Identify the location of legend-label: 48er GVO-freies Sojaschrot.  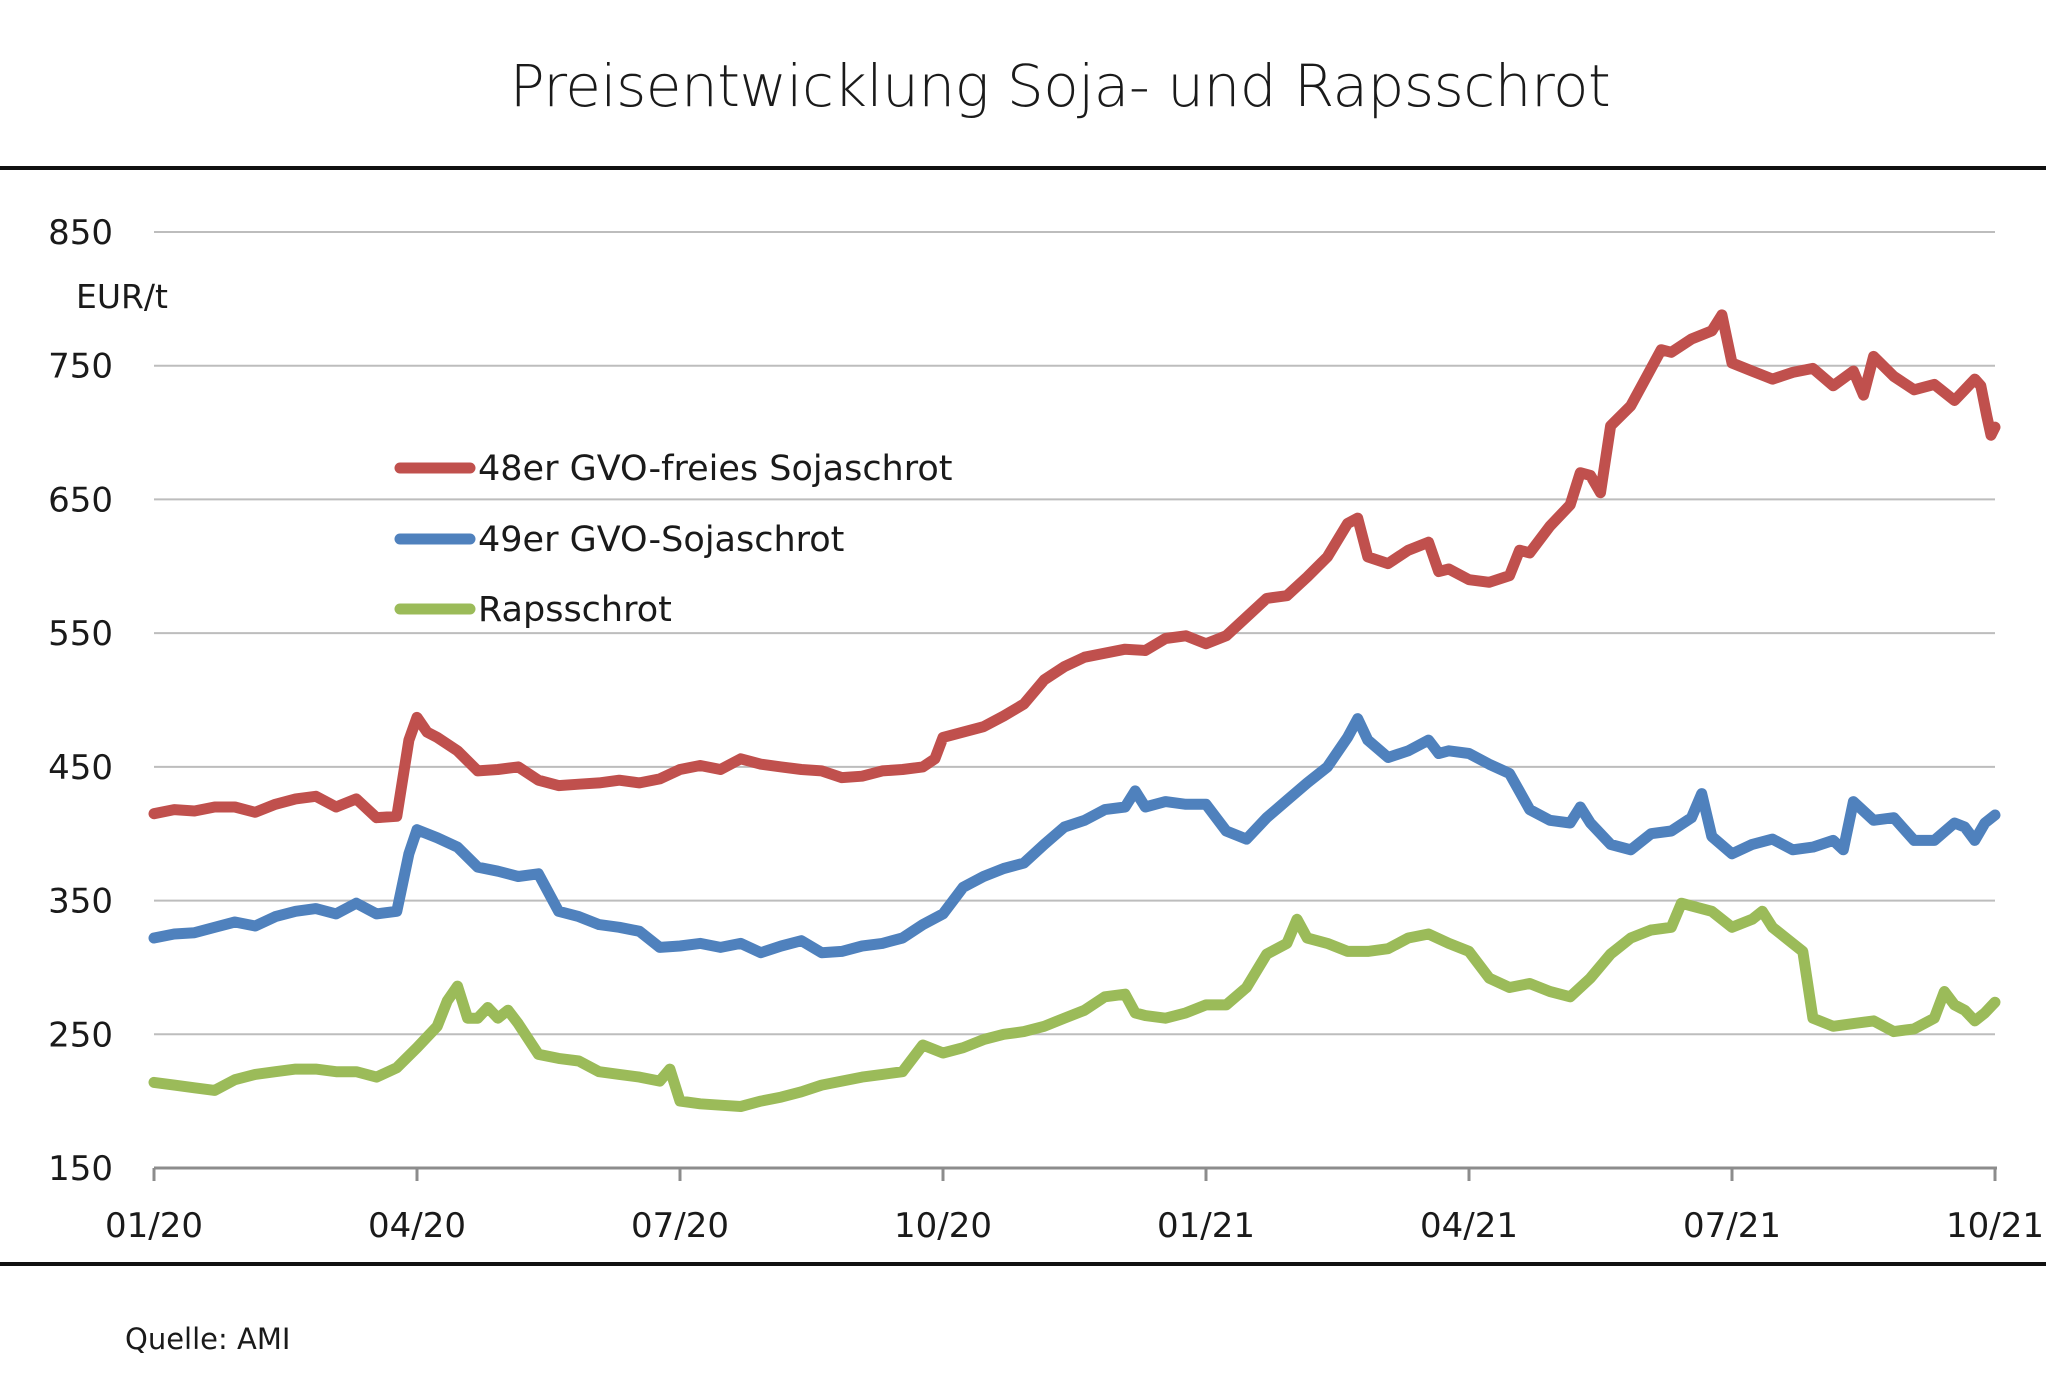
(715, 469).